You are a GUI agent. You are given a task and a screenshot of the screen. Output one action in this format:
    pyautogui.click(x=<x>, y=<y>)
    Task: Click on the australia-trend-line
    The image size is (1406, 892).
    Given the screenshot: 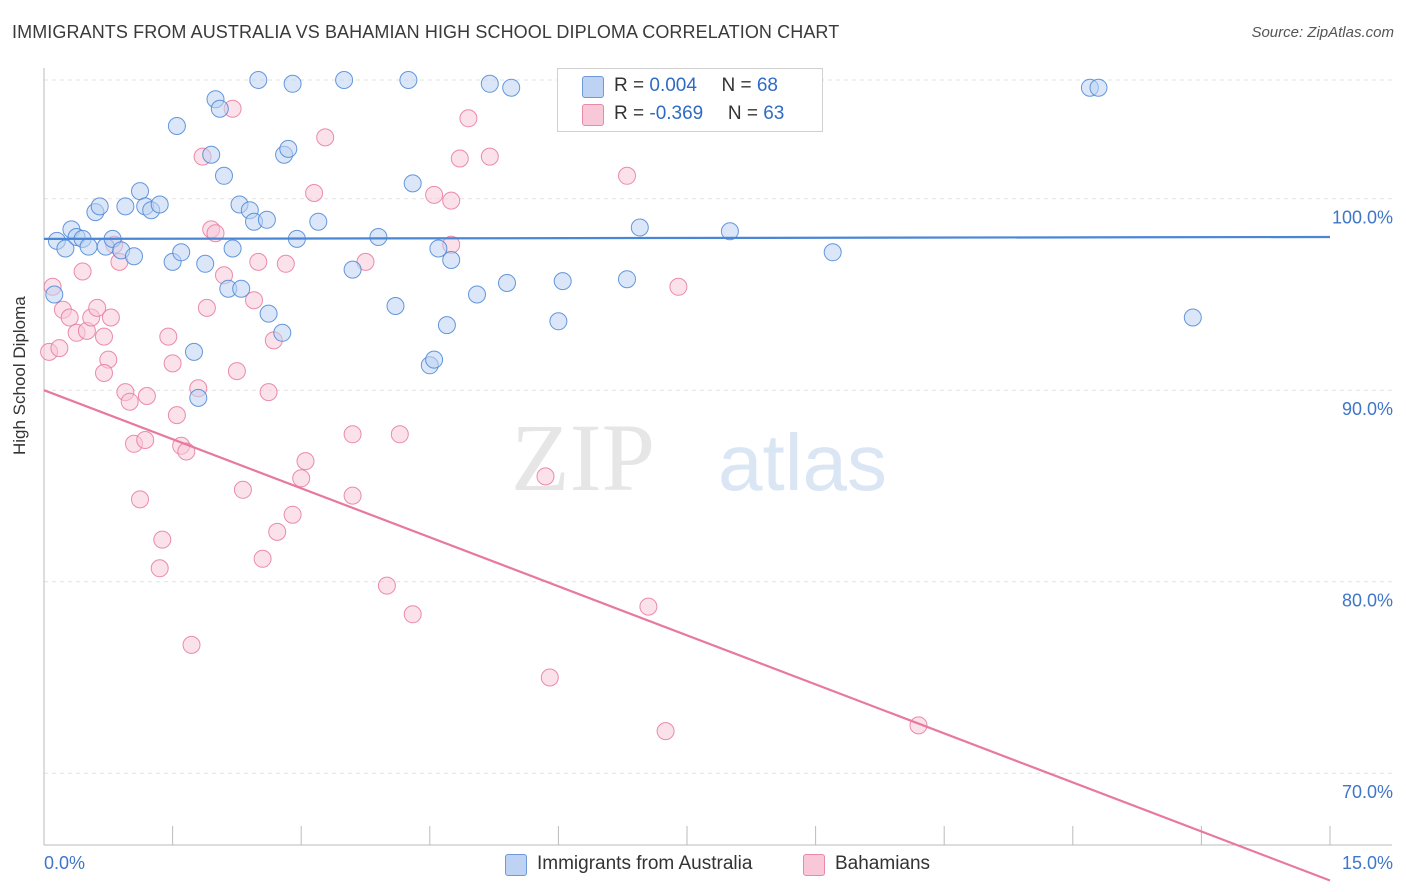 What is the action you would take?
    pyautogui.click(x=687, y=237)
    